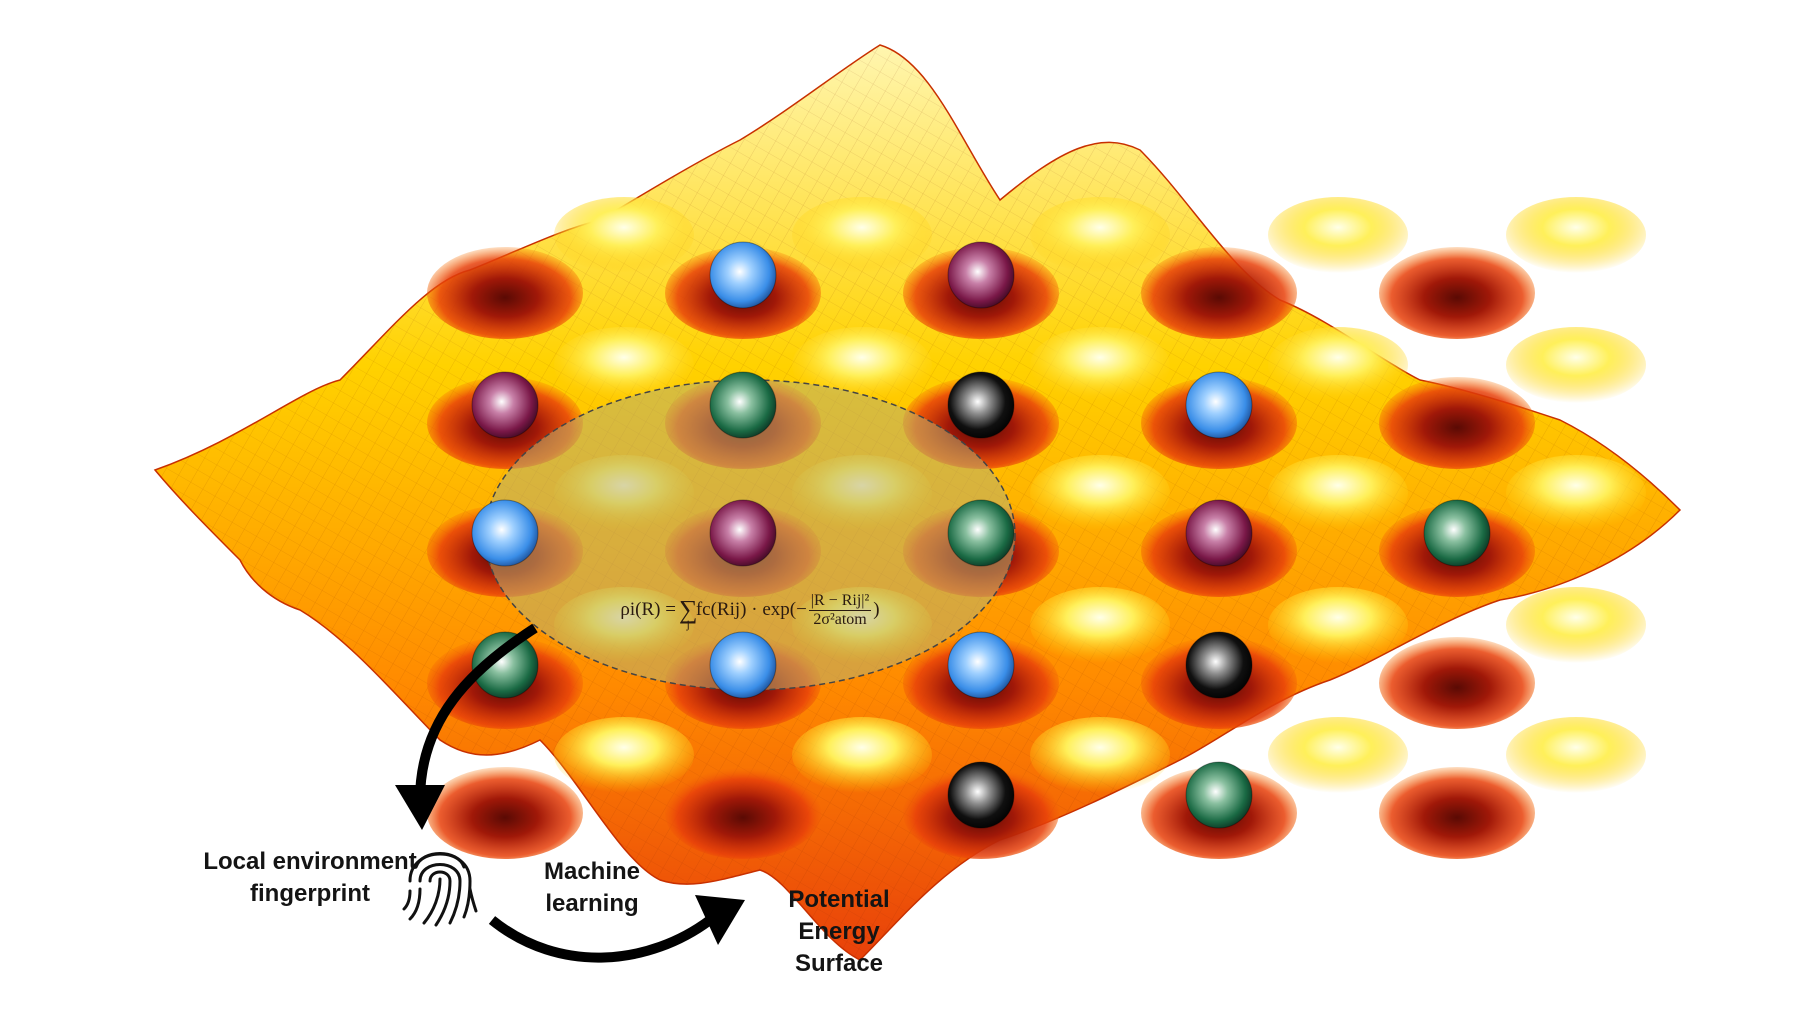  Describe the element at coordinates (310, 861) in the screenshot. I see `local-environment-line-1: Local environment` at that location.